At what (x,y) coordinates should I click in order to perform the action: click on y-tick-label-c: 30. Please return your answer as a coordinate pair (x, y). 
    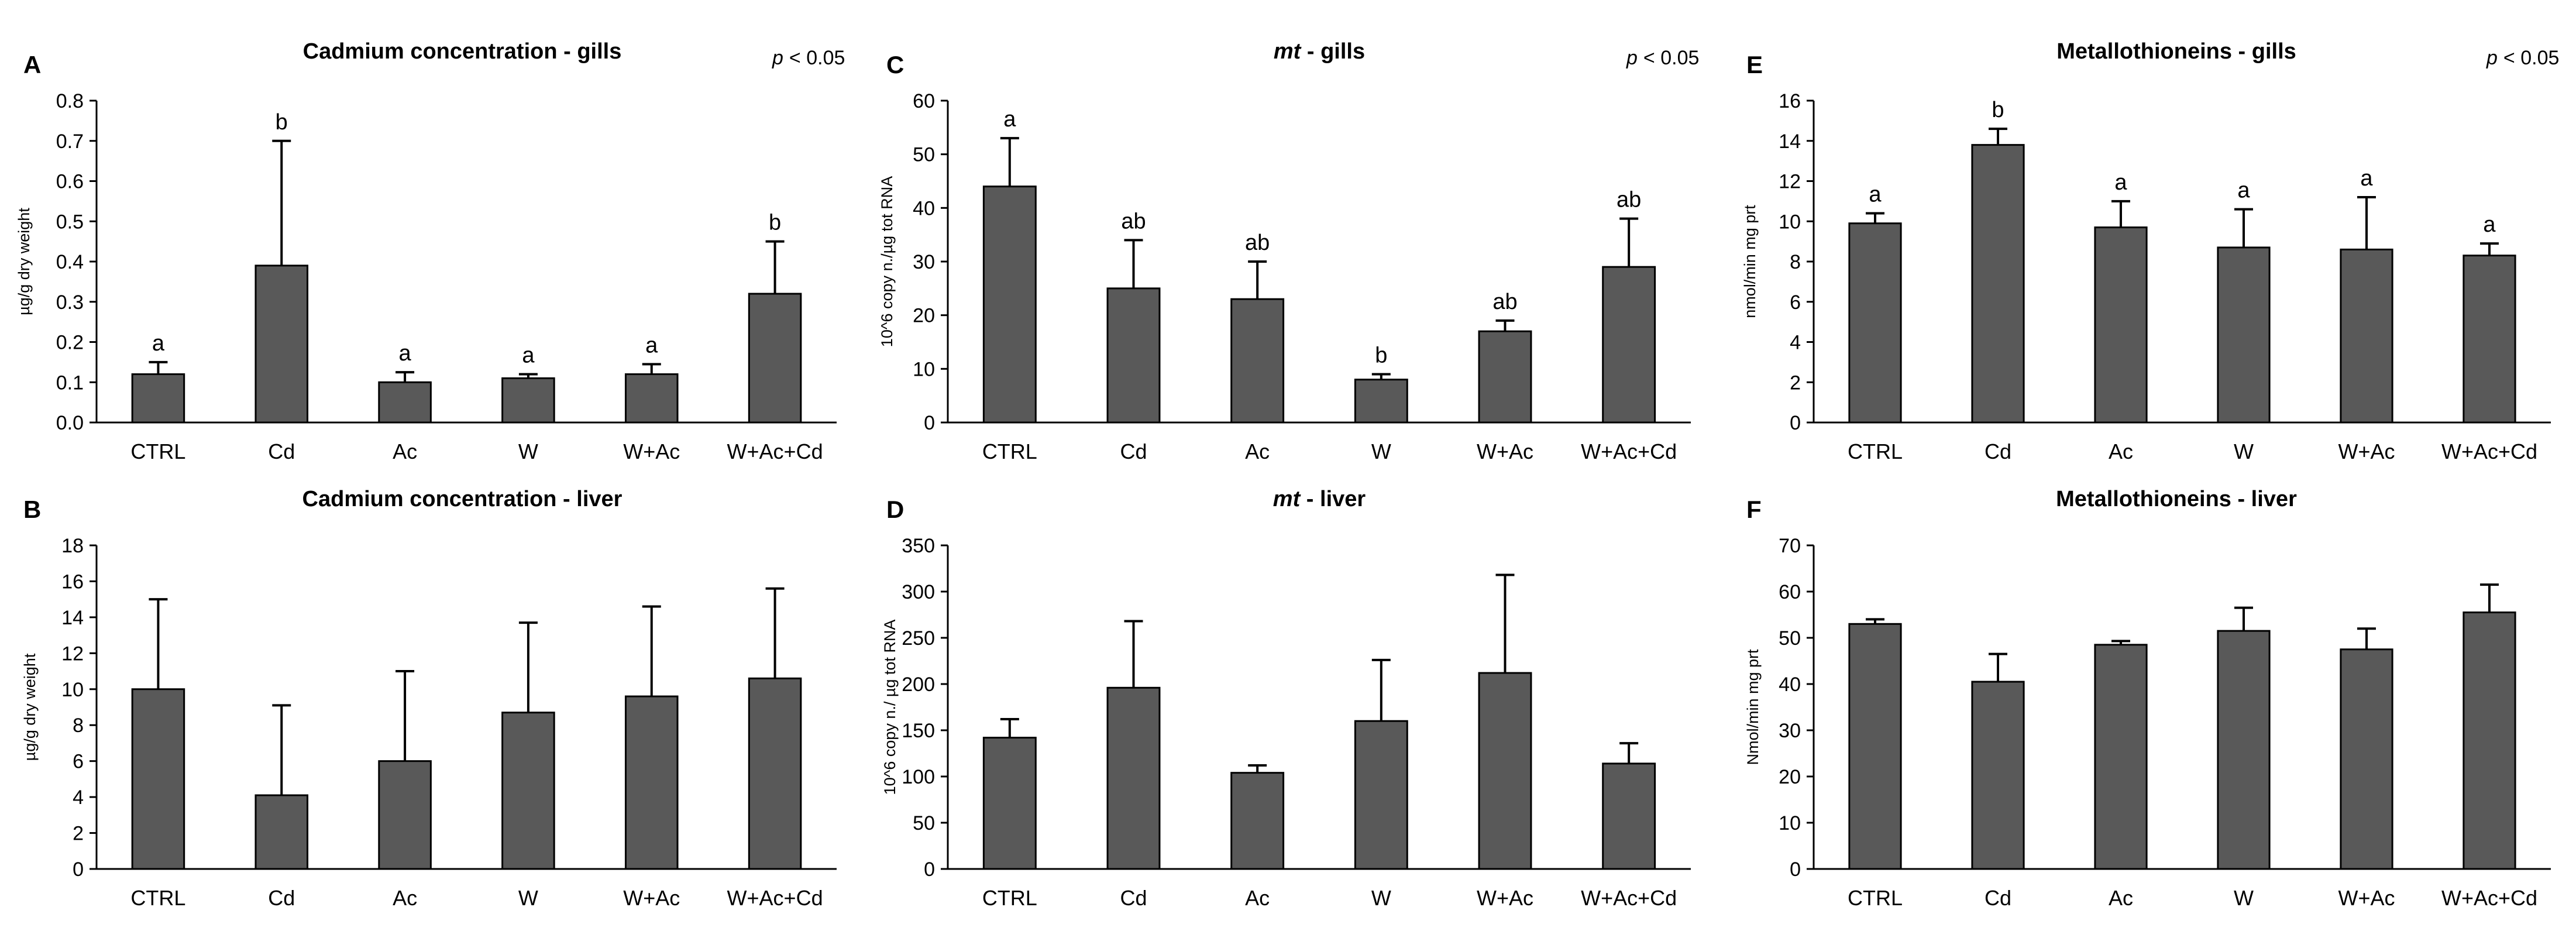
    Looking at the image, I should click on (924, 262).